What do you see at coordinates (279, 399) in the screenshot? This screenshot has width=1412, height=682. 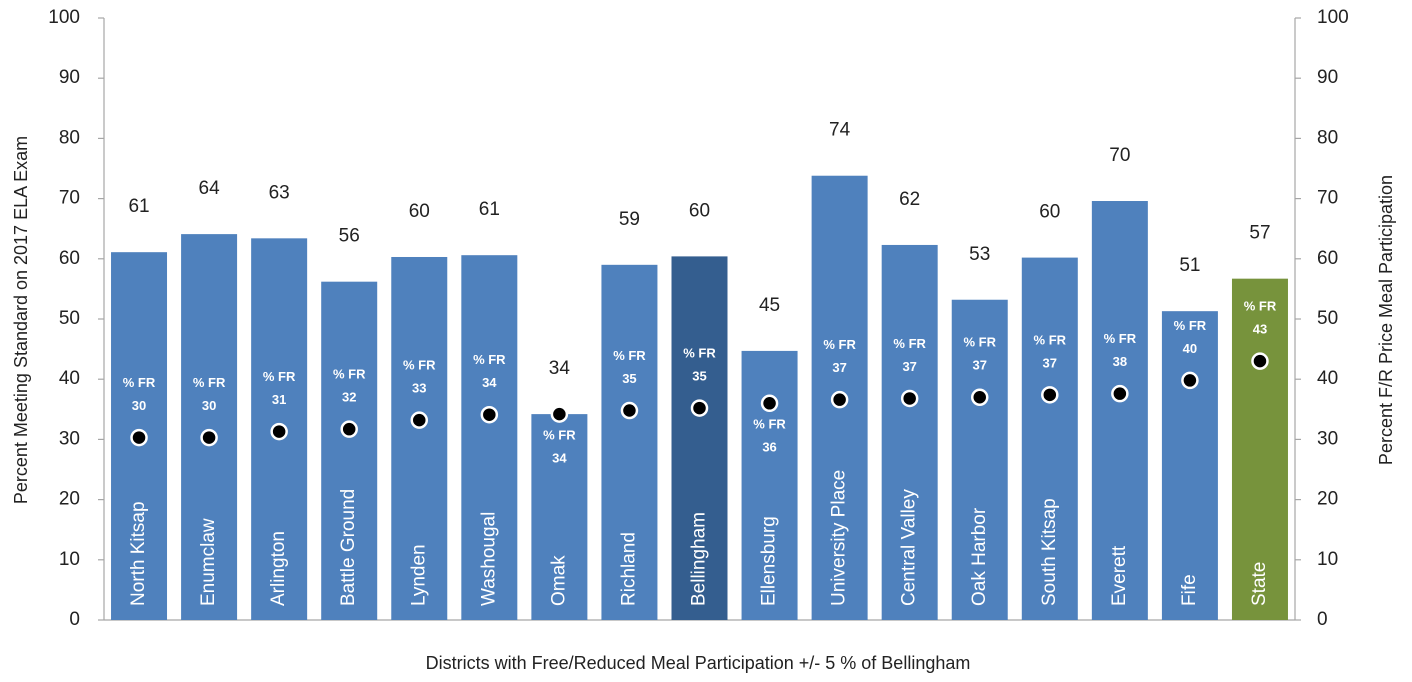 I see `dot-value-label: 31` at bounding box center [279, 399].